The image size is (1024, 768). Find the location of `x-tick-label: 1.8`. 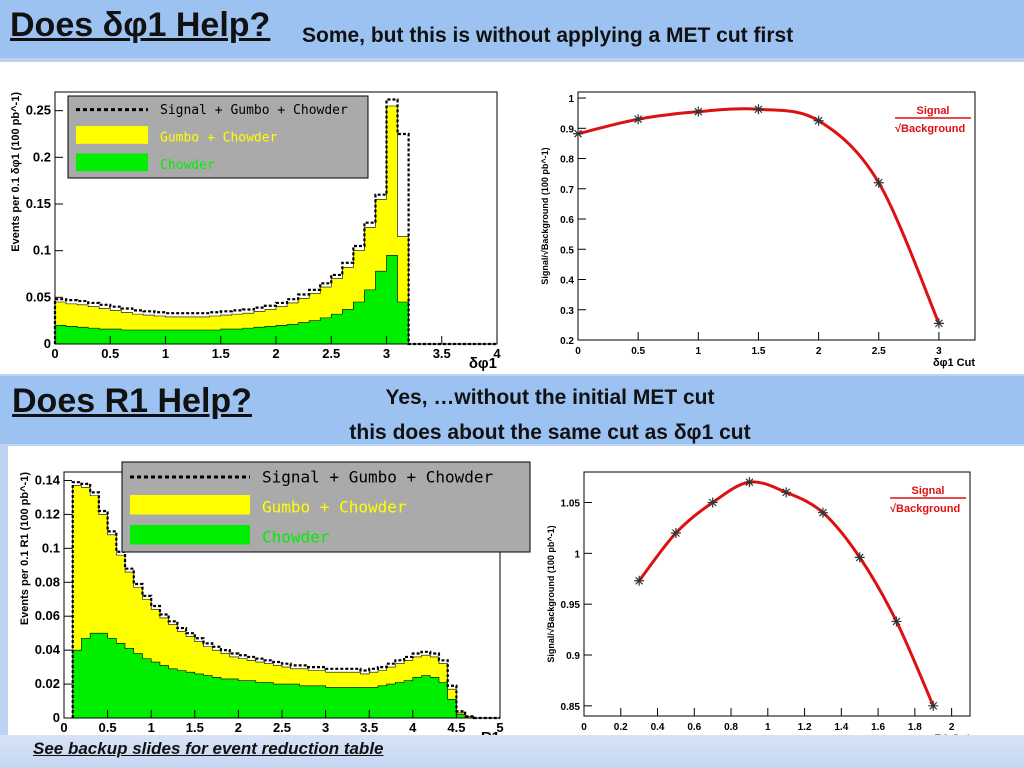

x-tick-label: 1.8 is located at coordinates (915, 727).